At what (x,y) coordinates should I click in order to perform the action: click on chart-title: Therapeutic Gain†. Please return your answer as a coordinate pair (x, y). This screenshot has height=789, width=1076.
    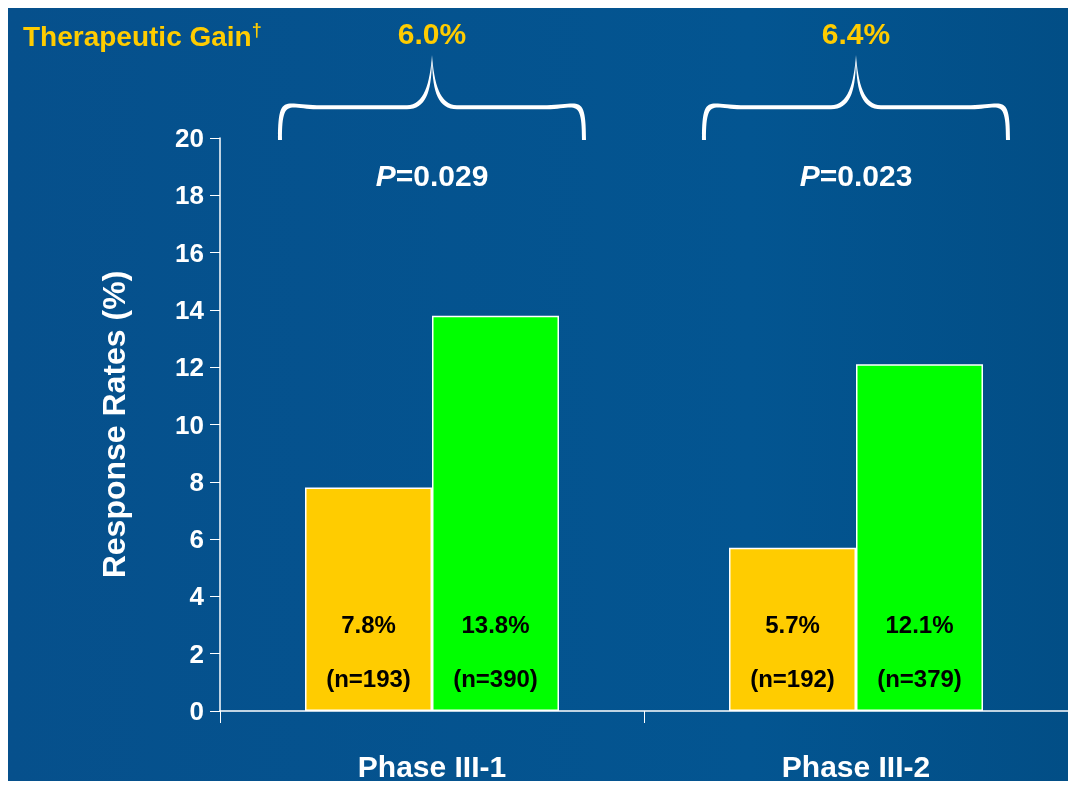
    Looking at the image, I should click on (142, 36).